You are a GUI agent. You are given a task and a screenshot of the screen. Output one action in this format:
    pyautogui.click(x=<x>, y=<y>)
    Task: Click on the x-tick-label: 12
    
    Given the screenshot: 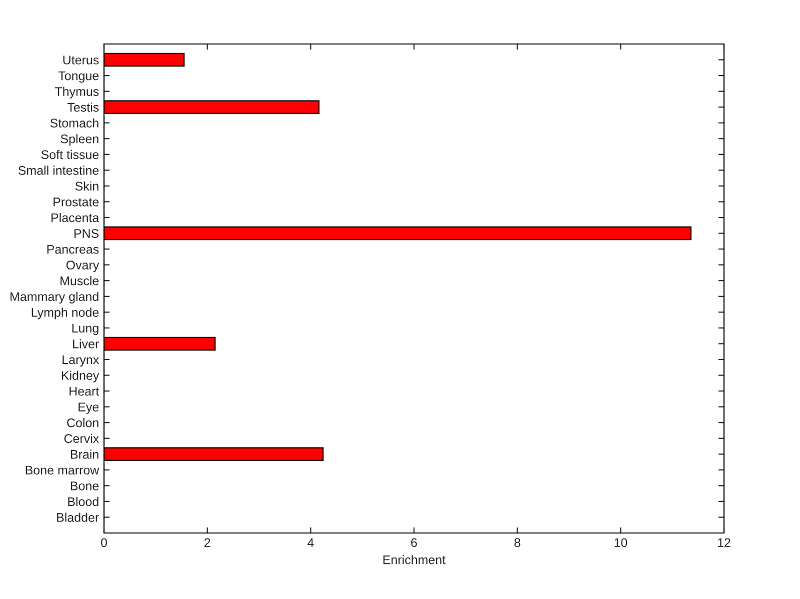 What is the action you would take?
    pyautogui.click(x=724, y=542)
    